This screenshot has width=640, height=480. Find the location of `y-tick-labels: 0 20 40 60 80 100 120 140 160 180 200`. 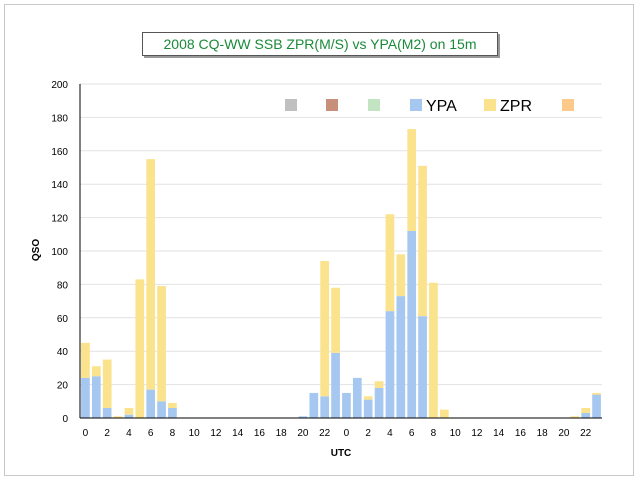

y-tick-labels: 0 20 40 60 80 100 120 140 160 180 200 is located at coordinates (59, 252).